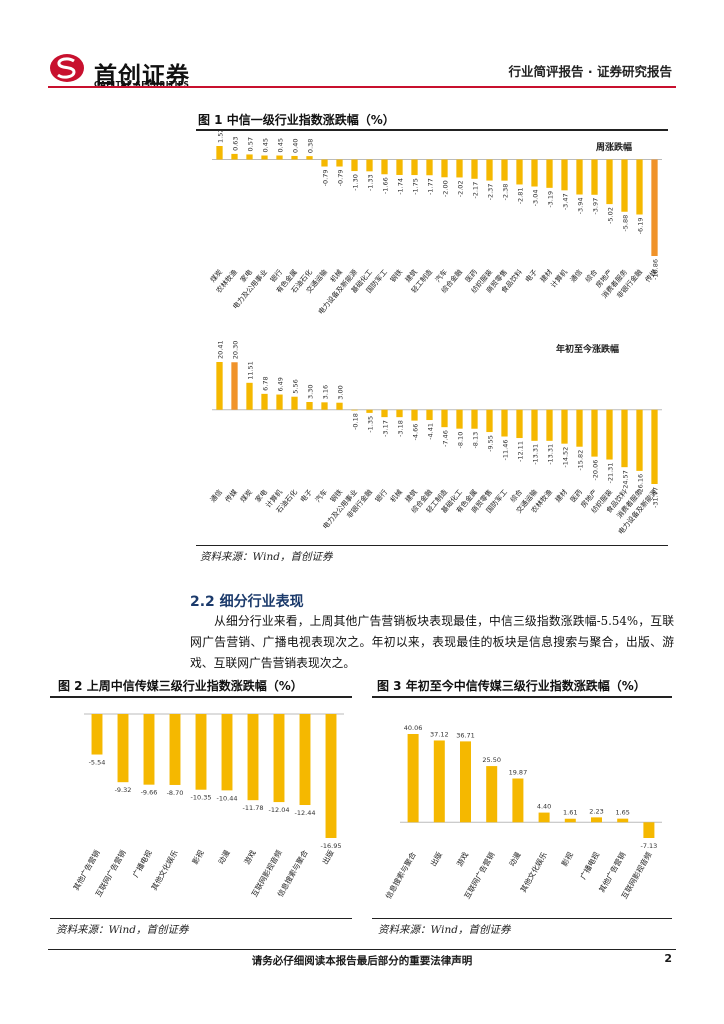 This screenshot has width=724, height=1024. What do you see at coordinates (381, 496) in the screenshot?
I see `category-label: 银行` at bounding box center [381, 496].